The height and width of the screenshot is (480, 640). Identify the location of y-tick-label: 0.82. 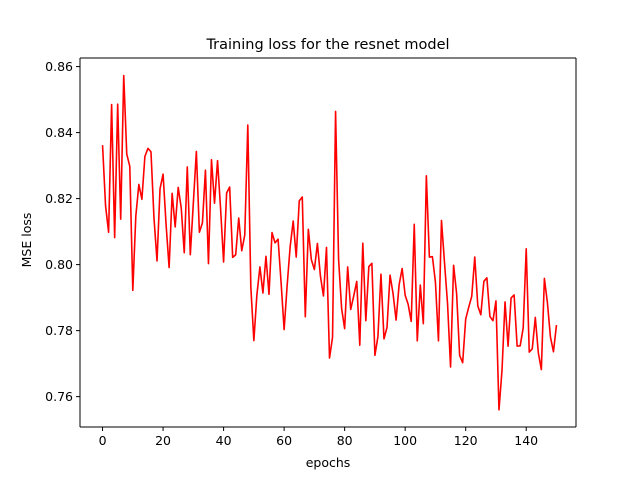
(59, 198).